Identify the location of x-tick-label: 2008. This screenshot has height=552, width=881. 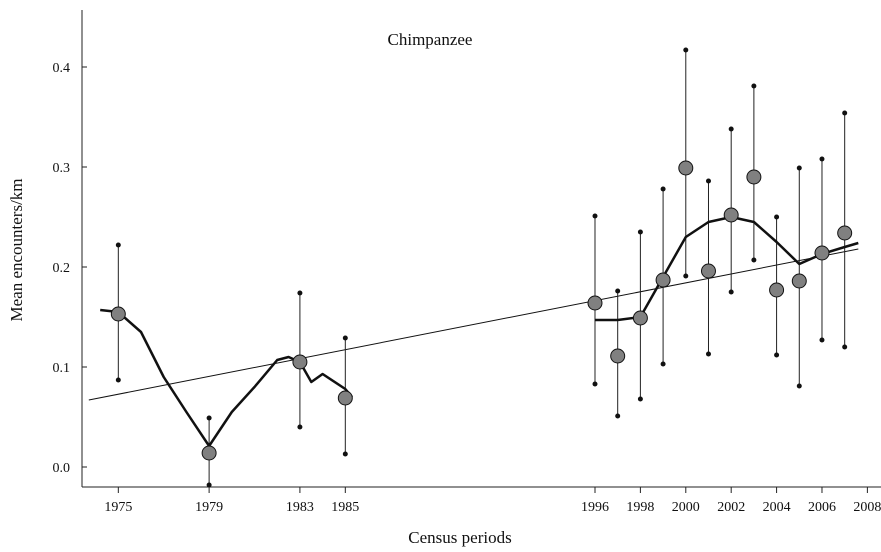
(867, 507).